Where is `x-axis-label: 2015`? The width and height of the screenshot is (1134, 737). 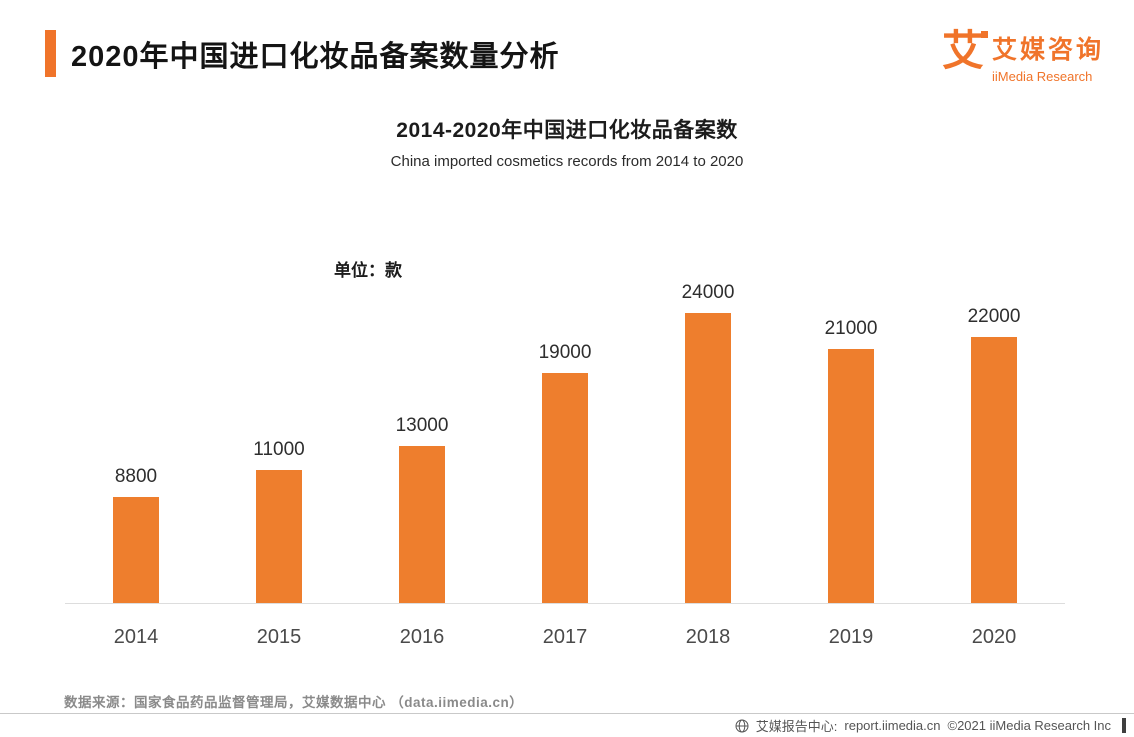
x-axis-label: 2015 is located at coordinates (279, 637).